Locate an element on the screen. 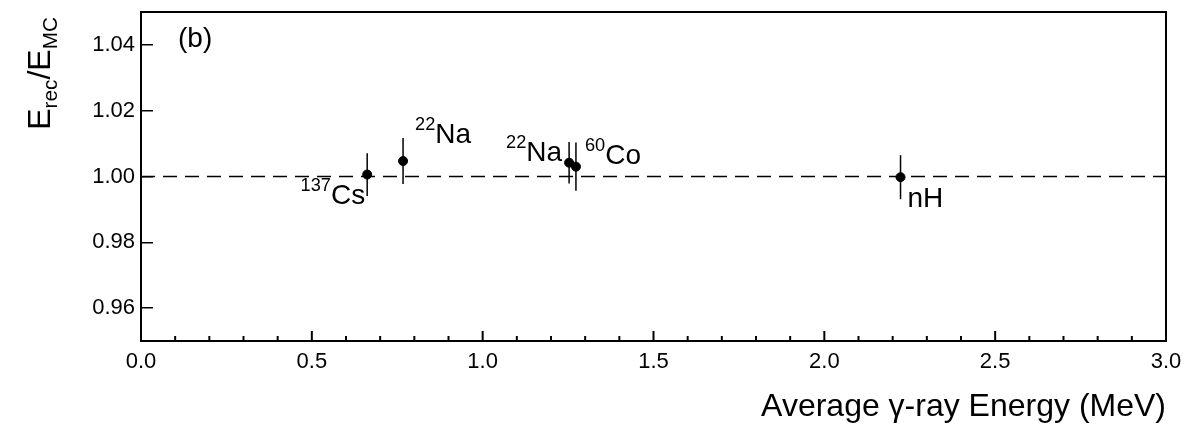  y-tick-label: 0.98 is located at coordinates (113, 241).